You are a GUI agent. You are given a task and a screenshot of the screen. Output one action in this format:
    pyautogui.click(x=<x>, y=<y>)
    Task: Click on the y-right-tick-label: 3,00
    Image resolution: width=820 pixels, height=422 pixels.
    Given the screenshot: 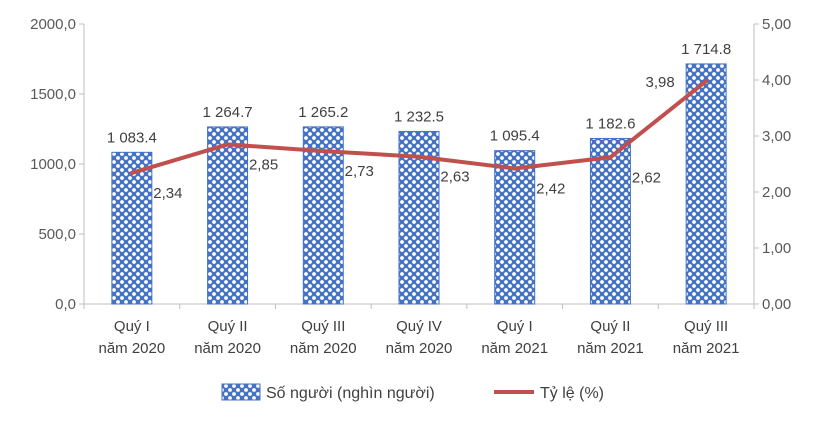 What is the action you would take?
    pyautogui.click(x=776, y=136)
    